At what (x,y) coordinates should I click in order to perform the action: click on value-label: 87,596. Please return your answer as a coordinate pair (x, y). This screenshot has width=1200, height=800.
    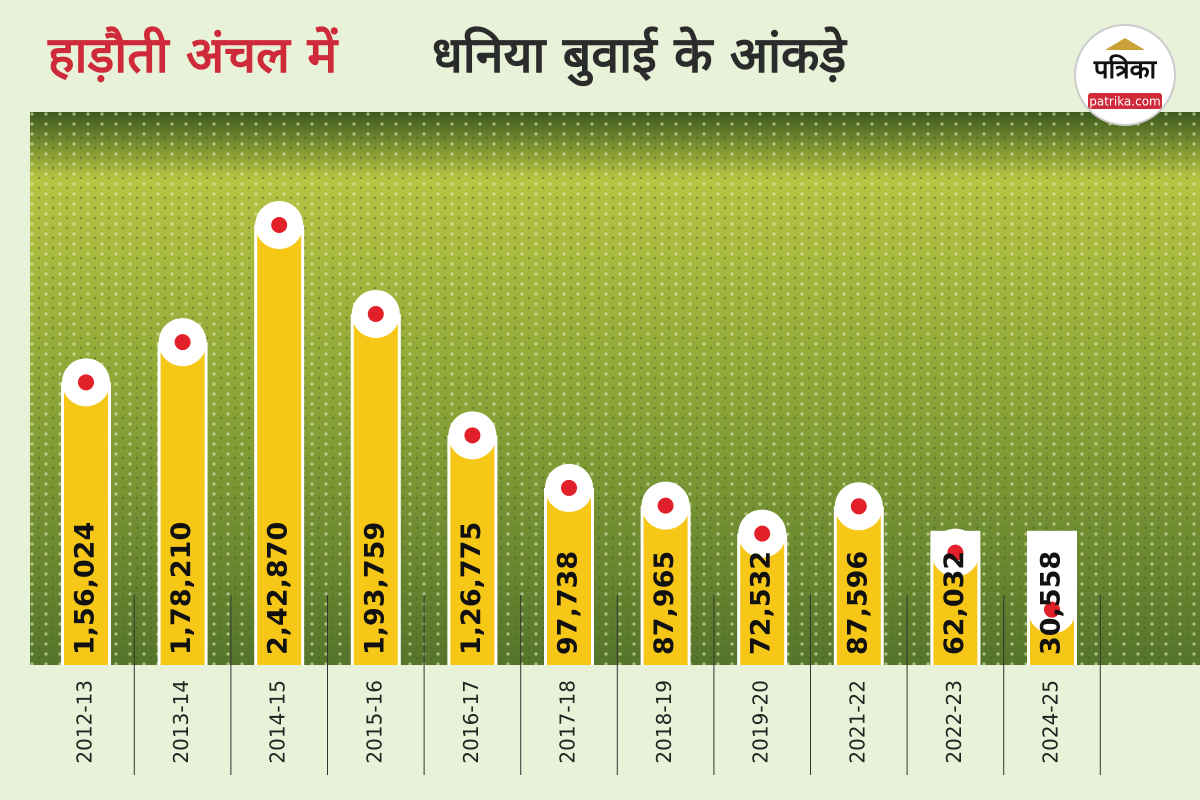
    Looking at the image, I should click on (857, 603).